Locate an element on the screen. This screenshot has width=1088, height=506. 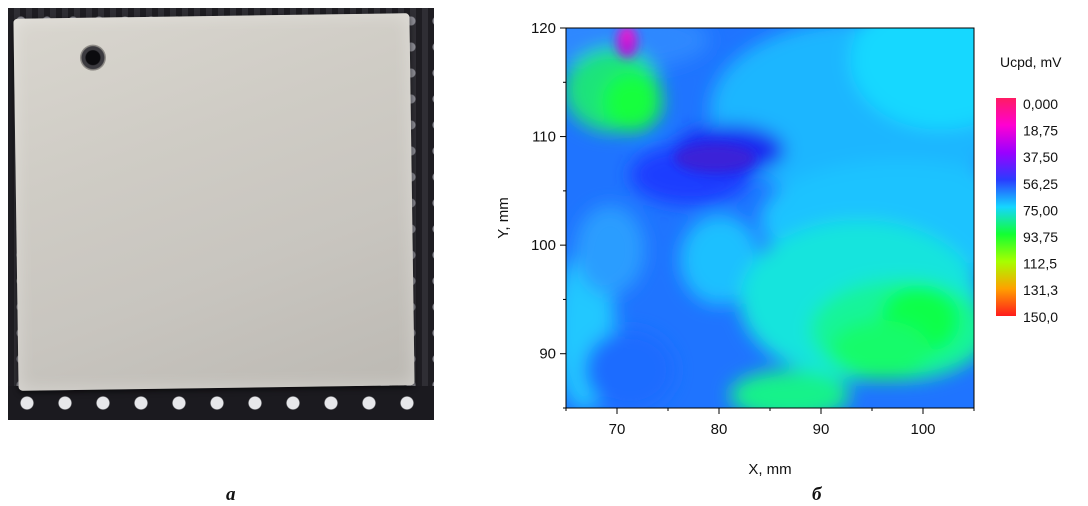
colorbar-label: 0,000 is located at coordinates (1040, 104).